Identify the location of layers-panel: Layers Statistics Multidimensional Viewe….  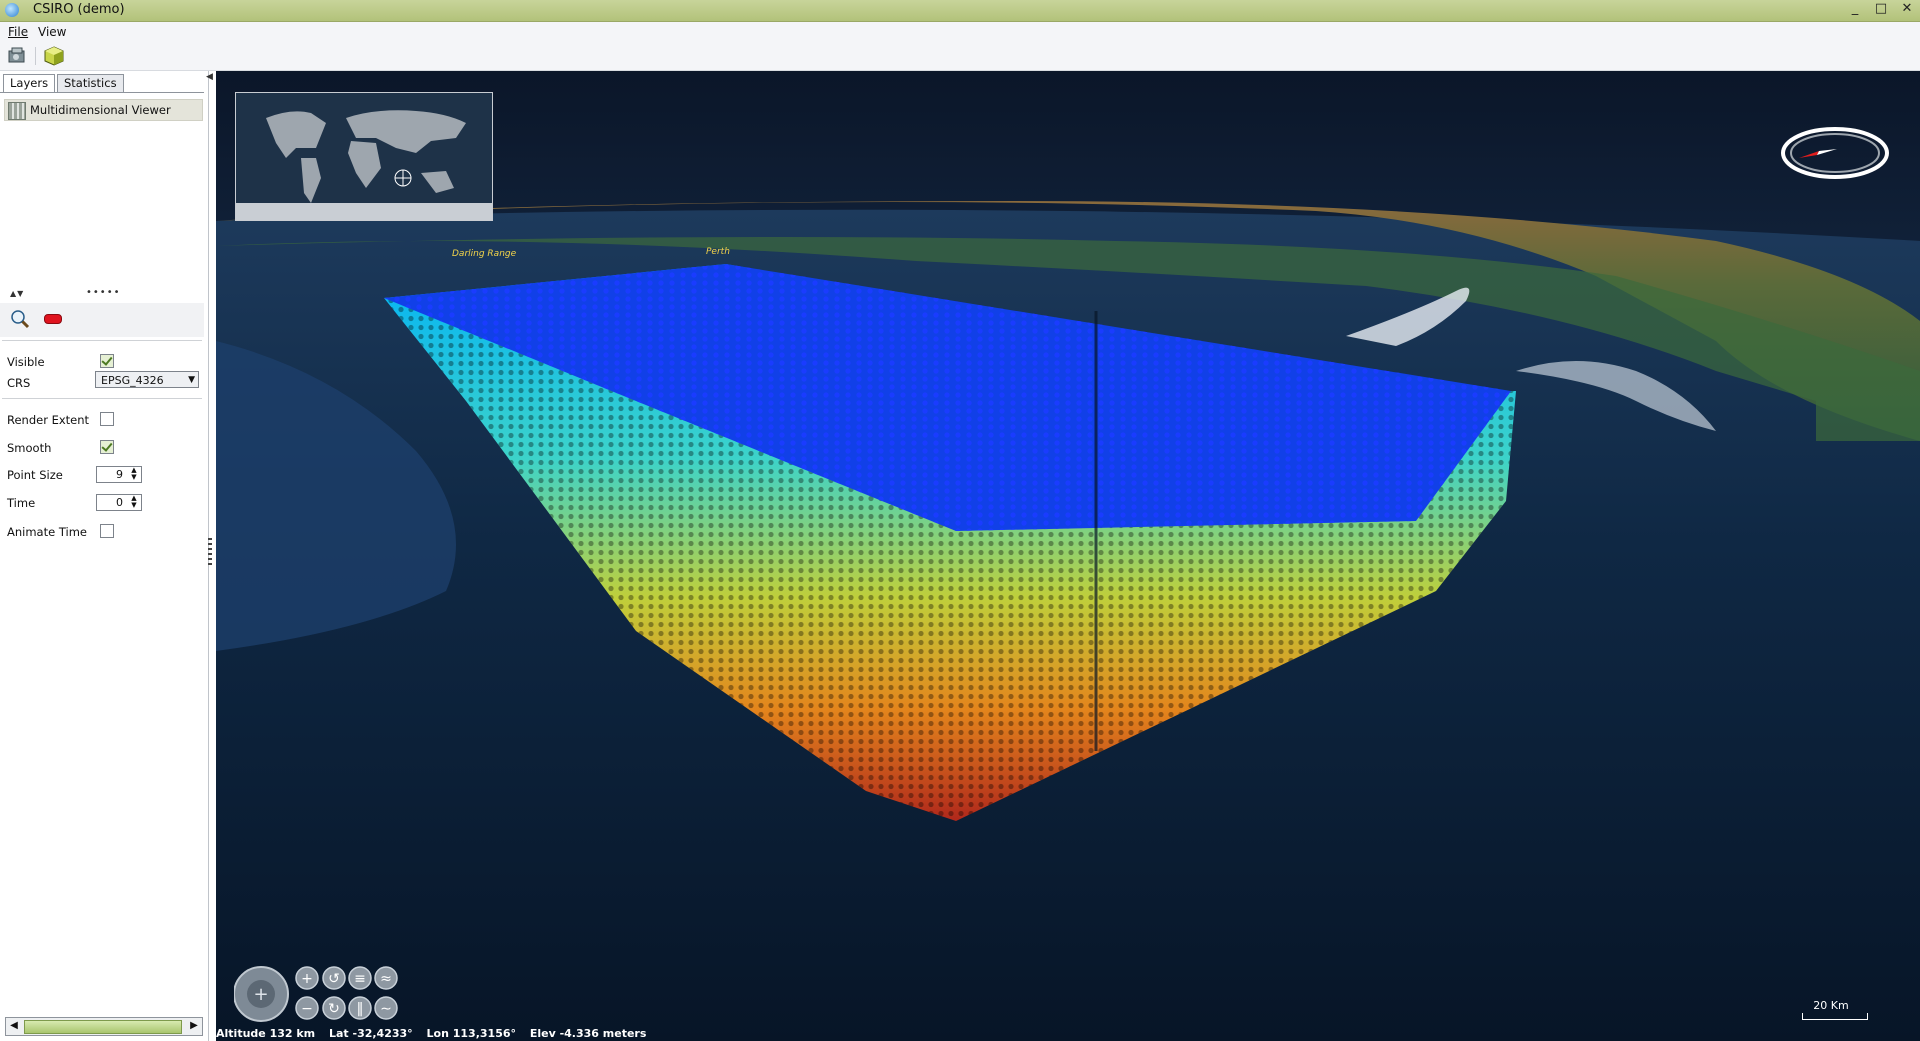
(104, 556).